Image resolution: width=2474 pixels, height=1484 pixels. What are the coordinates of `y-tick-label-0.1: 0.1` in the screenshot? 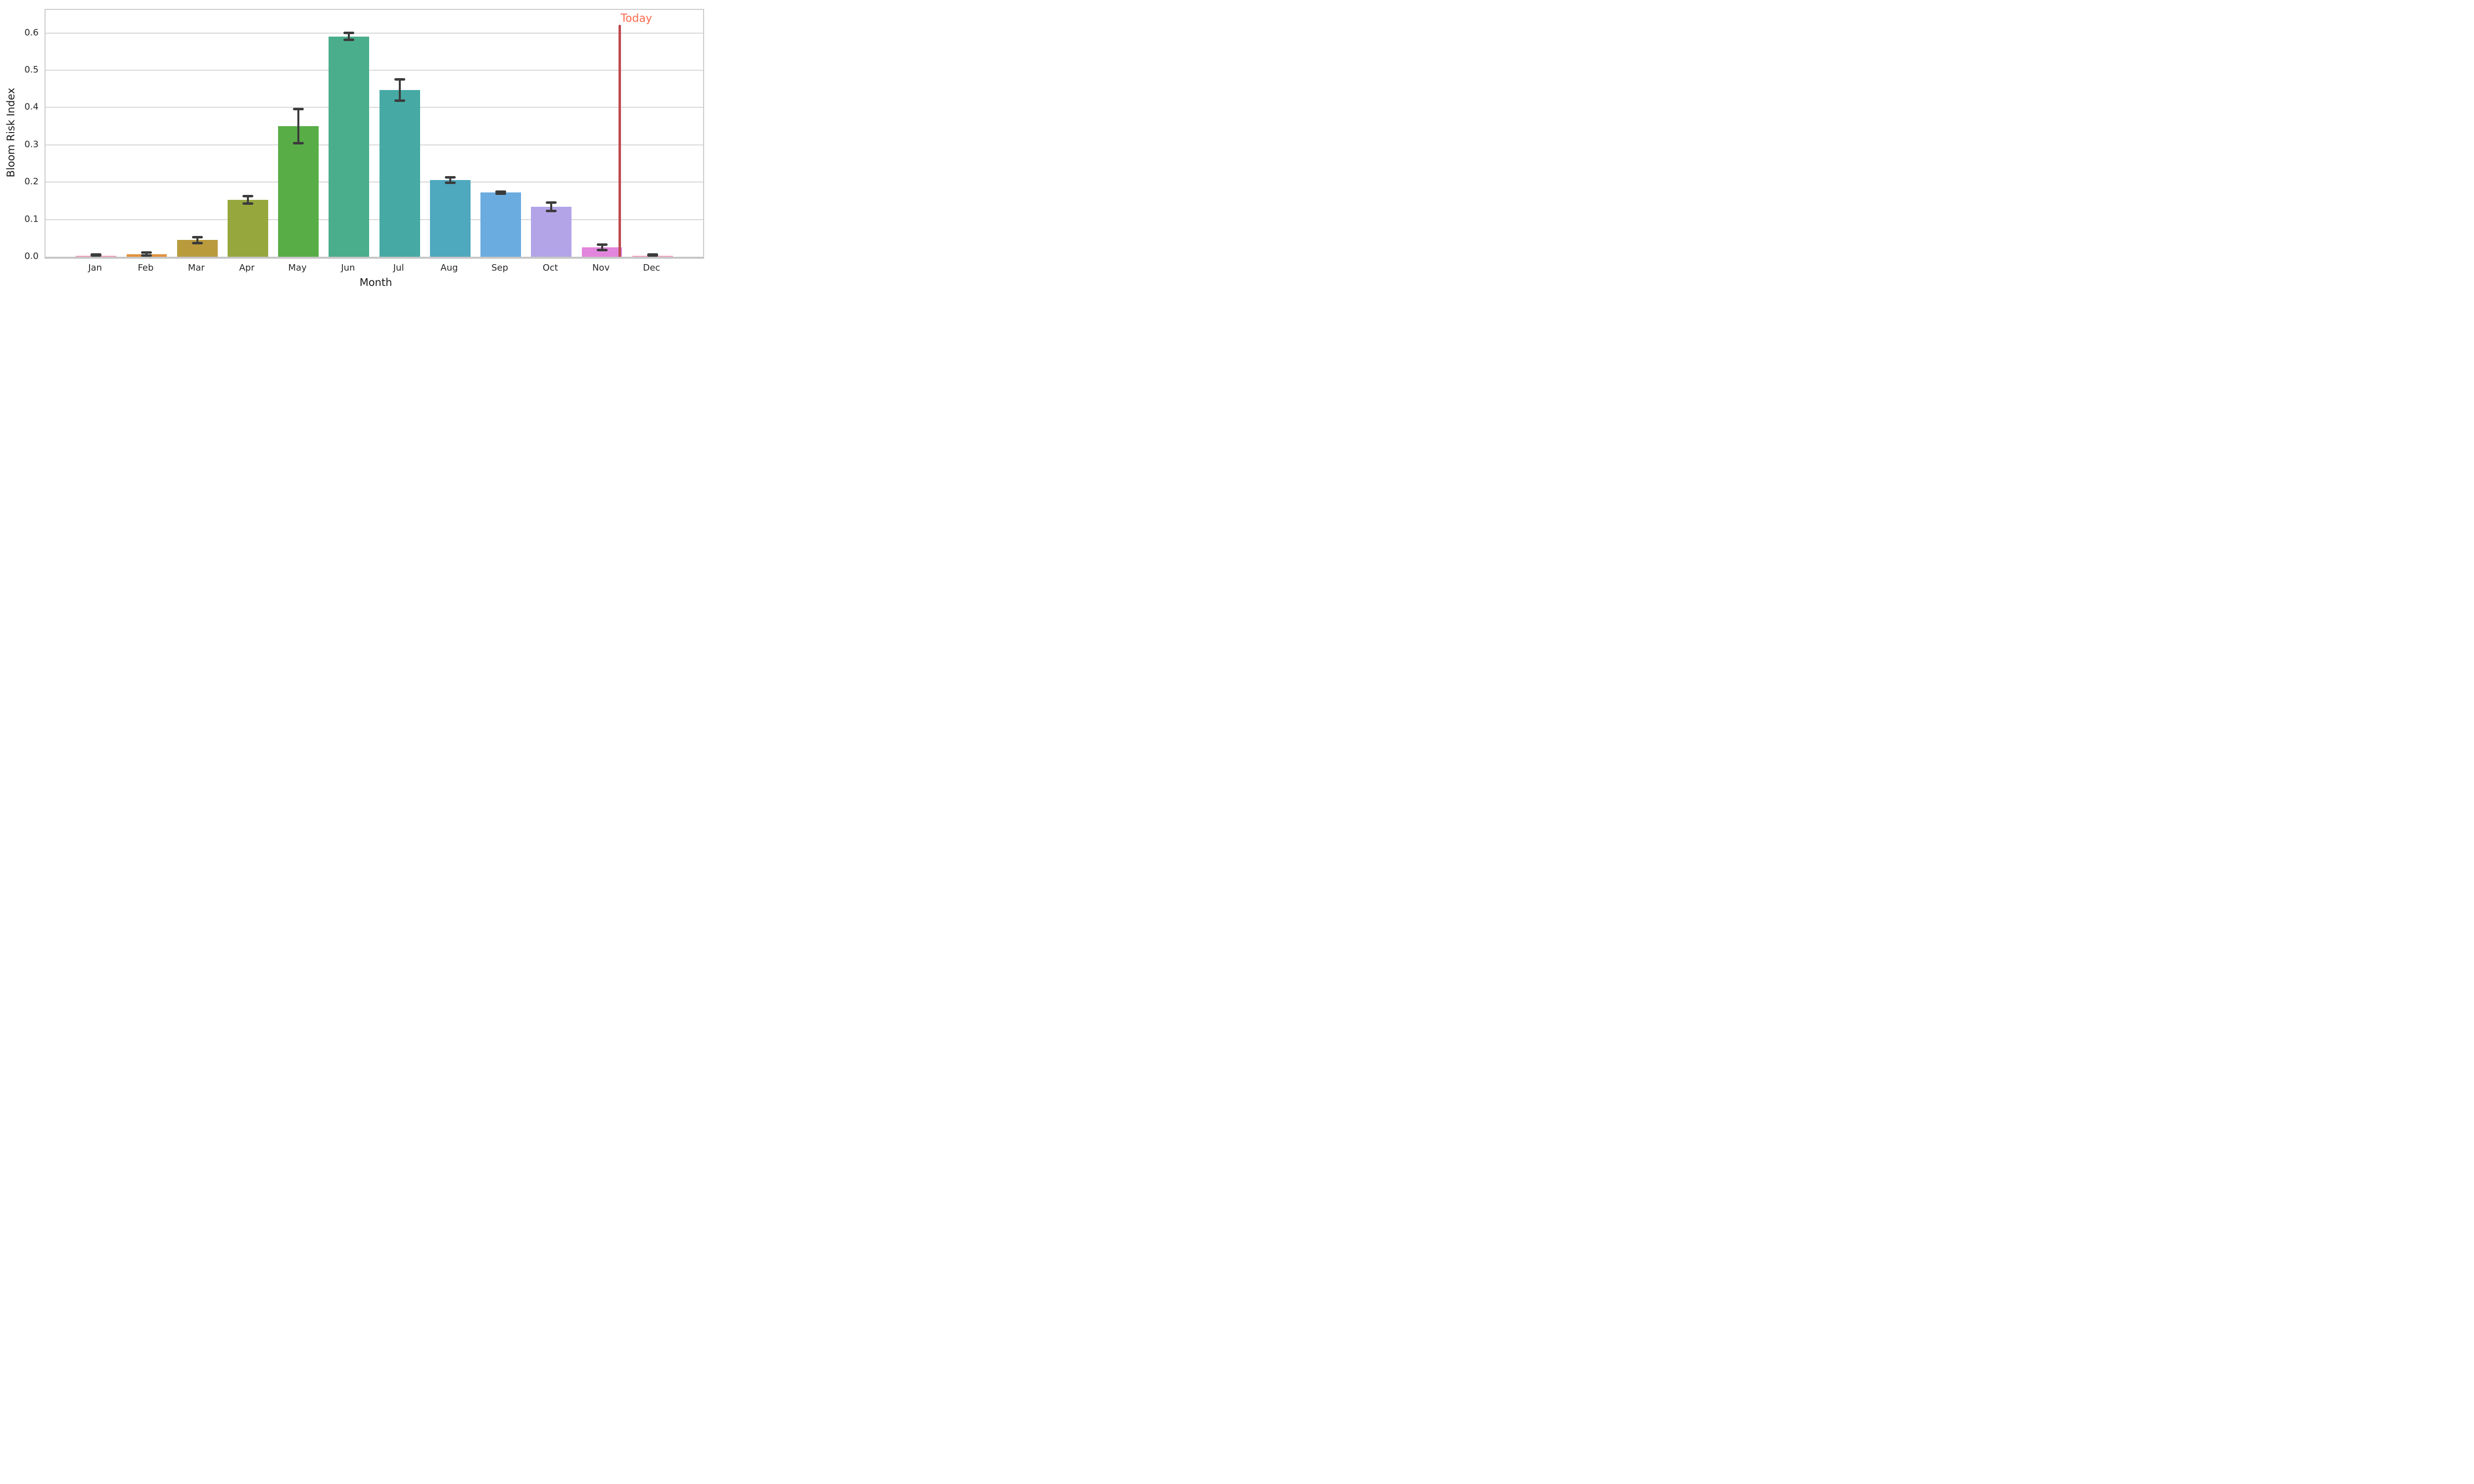 It's located at (32, 219).